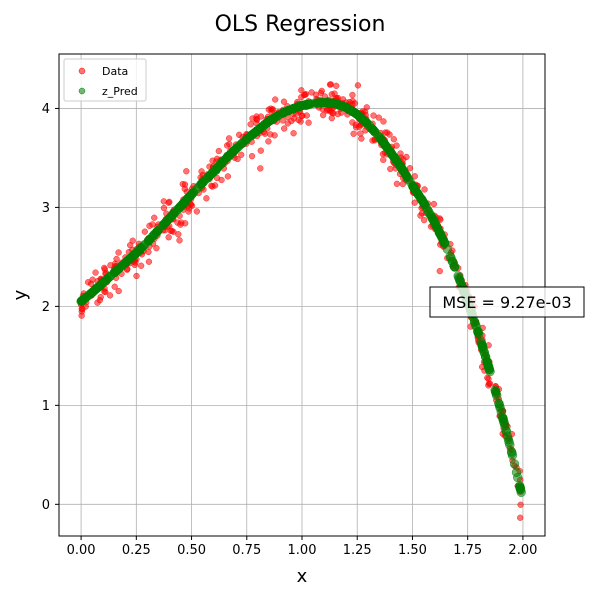 The height and width of the screenshot is (600, 600). I want to click on x-tick-label: 0.00, so click(81, 550).